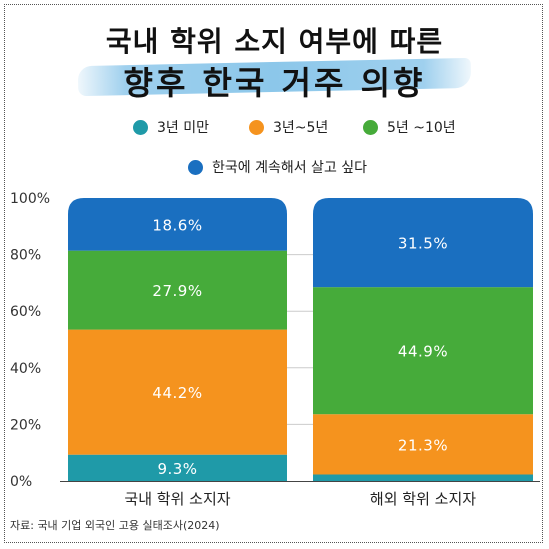 The height and width of the screenshot is (549, 549). I want to click on legend-label: 한국에 계속해서 살고 싶다, so click(290, 168).